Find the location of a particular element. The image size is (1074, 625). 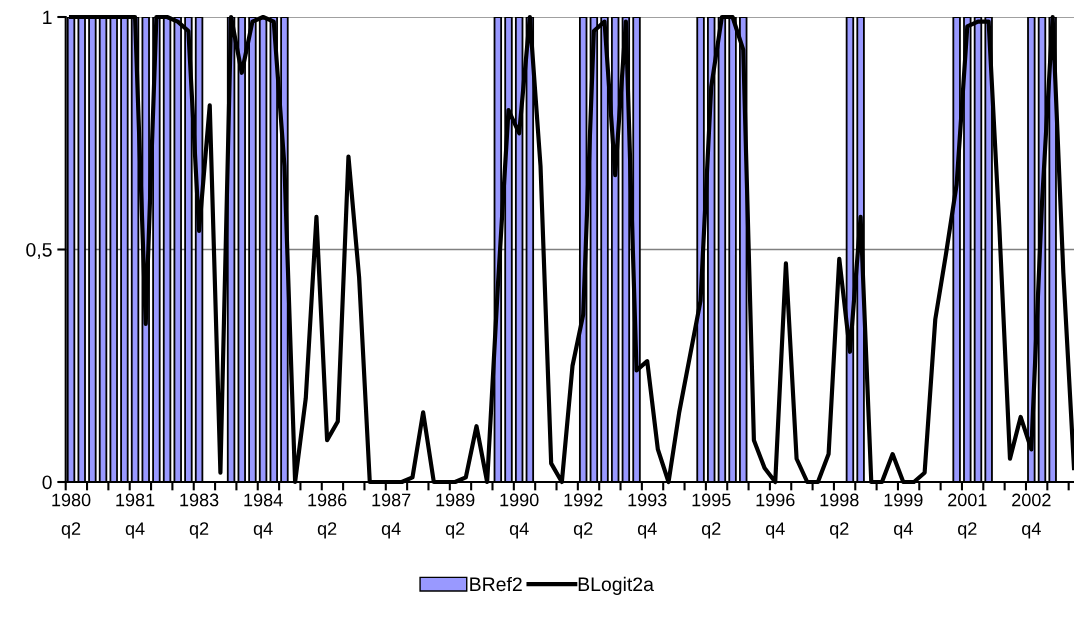

x-tick-label: 1995 q2 is located at coordinates (711, 516).